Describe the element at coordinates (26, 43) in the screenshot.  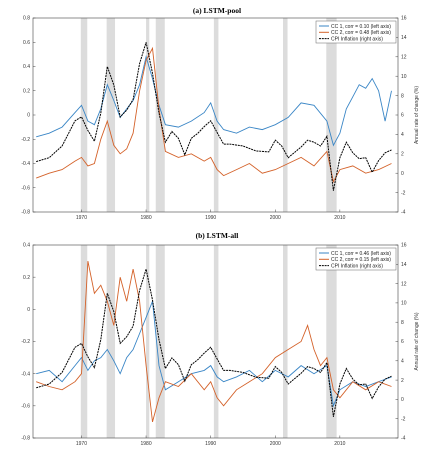
I see `y-left-tick-label: 0.6` at that location.